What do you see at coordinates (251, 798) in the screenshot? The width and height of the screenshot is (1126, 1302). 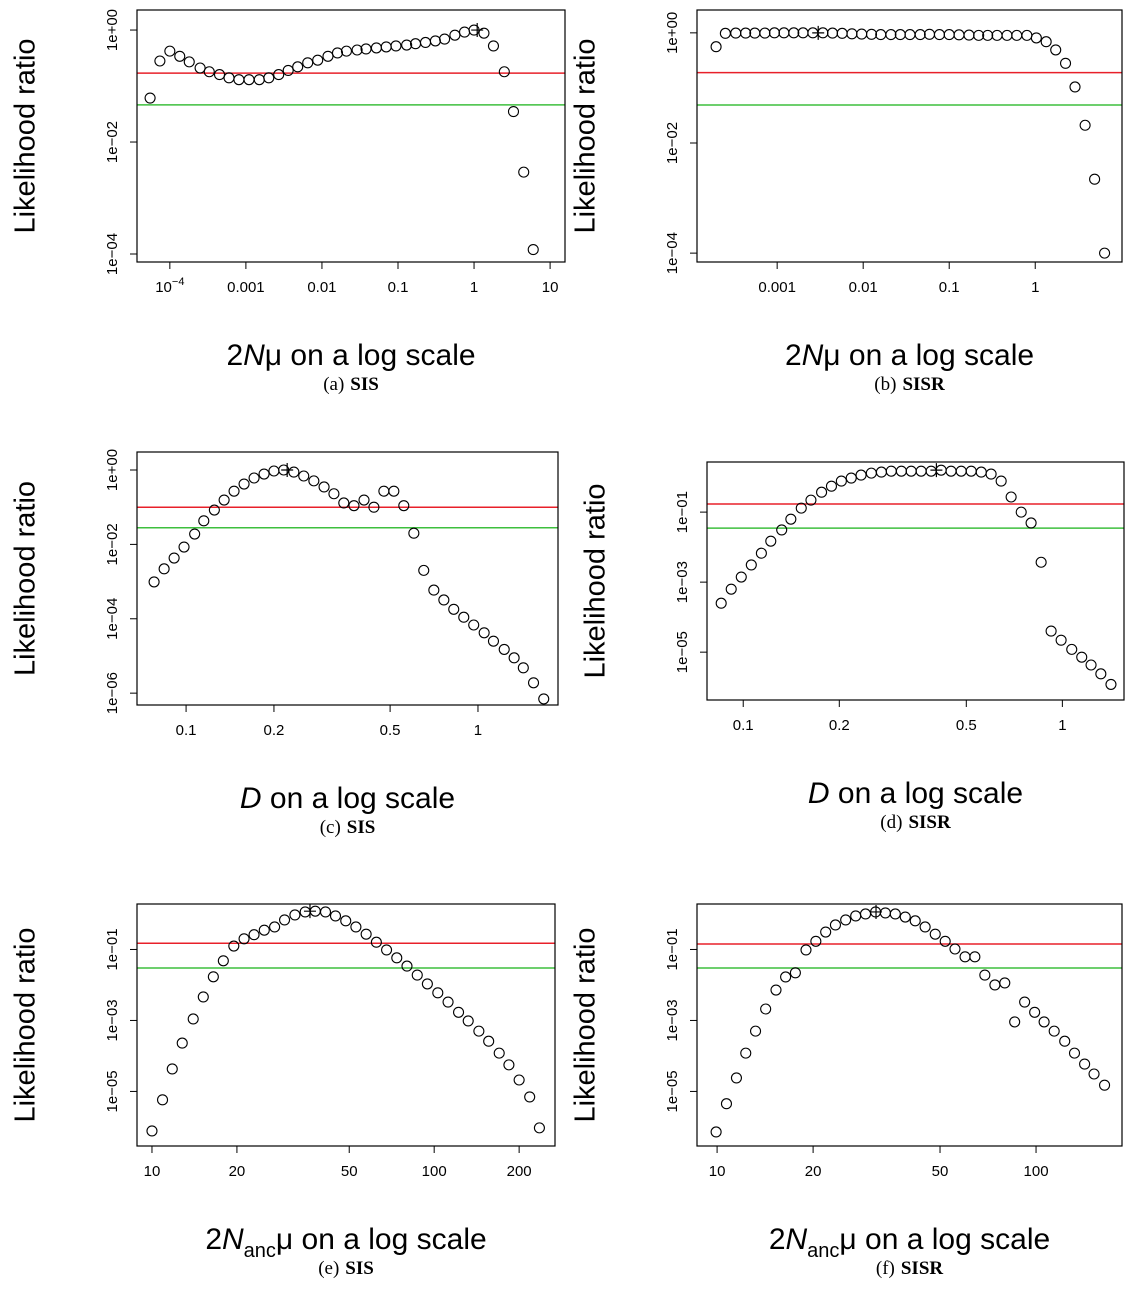 I see `x-title-part: D` at bounding box center [251, 798].